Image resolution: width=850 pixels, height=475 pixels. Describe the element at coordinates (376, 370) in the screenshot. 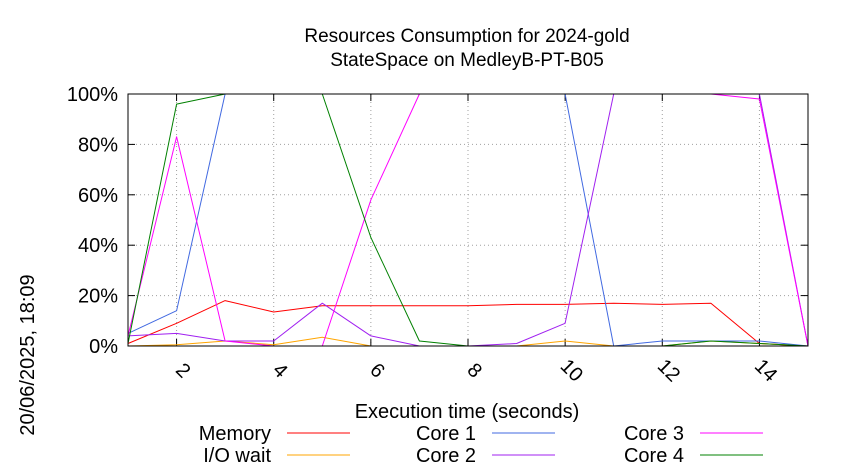

I see `x-tick-label: 6` at that location.